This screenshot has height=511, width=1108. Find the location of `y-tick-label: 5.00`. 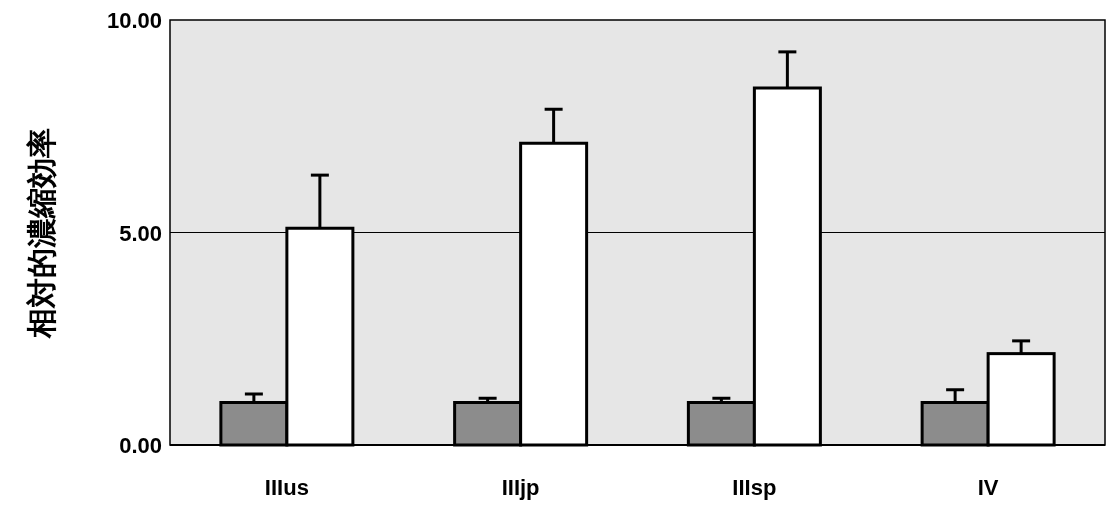

y-tick-label: 5.00 is located at coordinates (140, 233).